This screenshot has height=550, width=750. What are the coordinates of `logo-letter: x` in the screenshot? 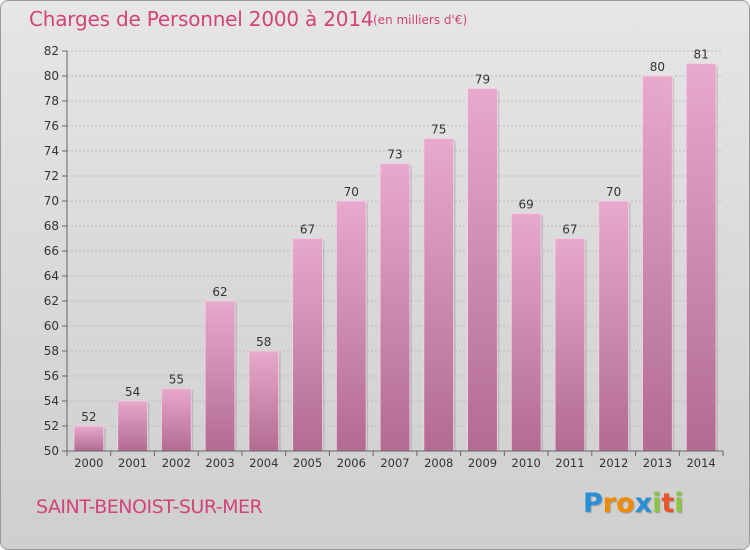 It's located at (643, 503).